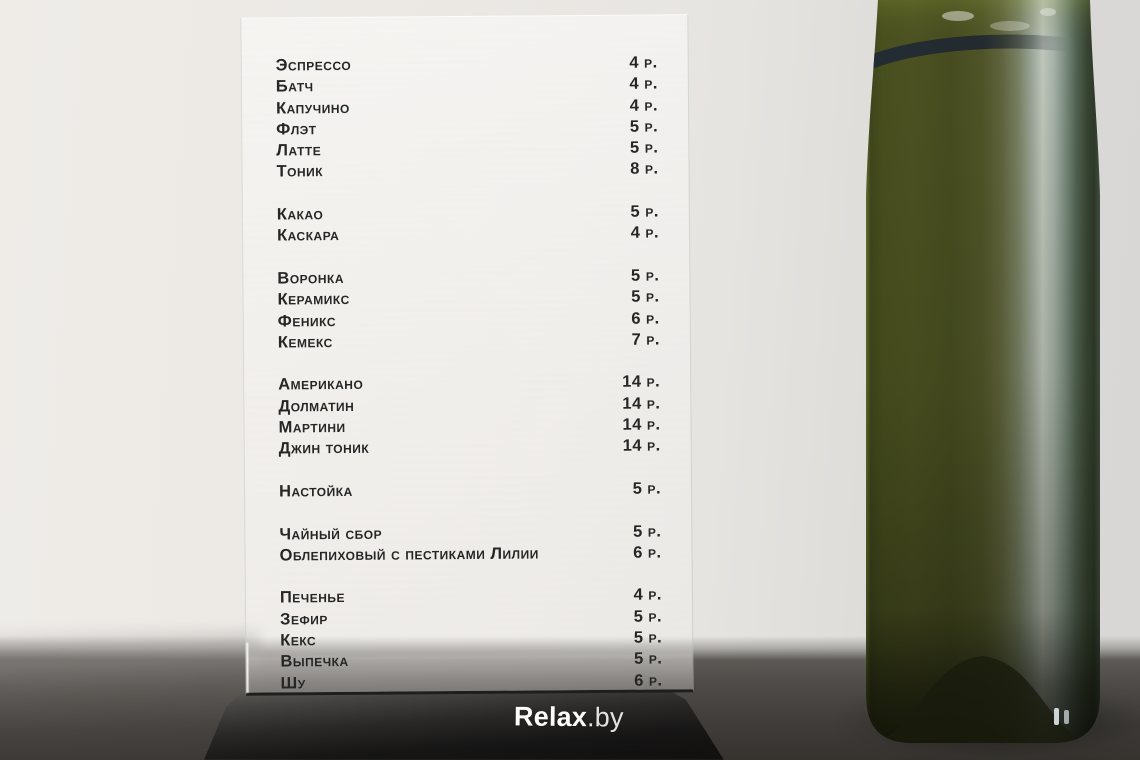 This screenshot has height=760, width=1140. Describe the element at coordinates (303, 619) in the screenshot. I see `menu-item-name: Зефир` at that location.